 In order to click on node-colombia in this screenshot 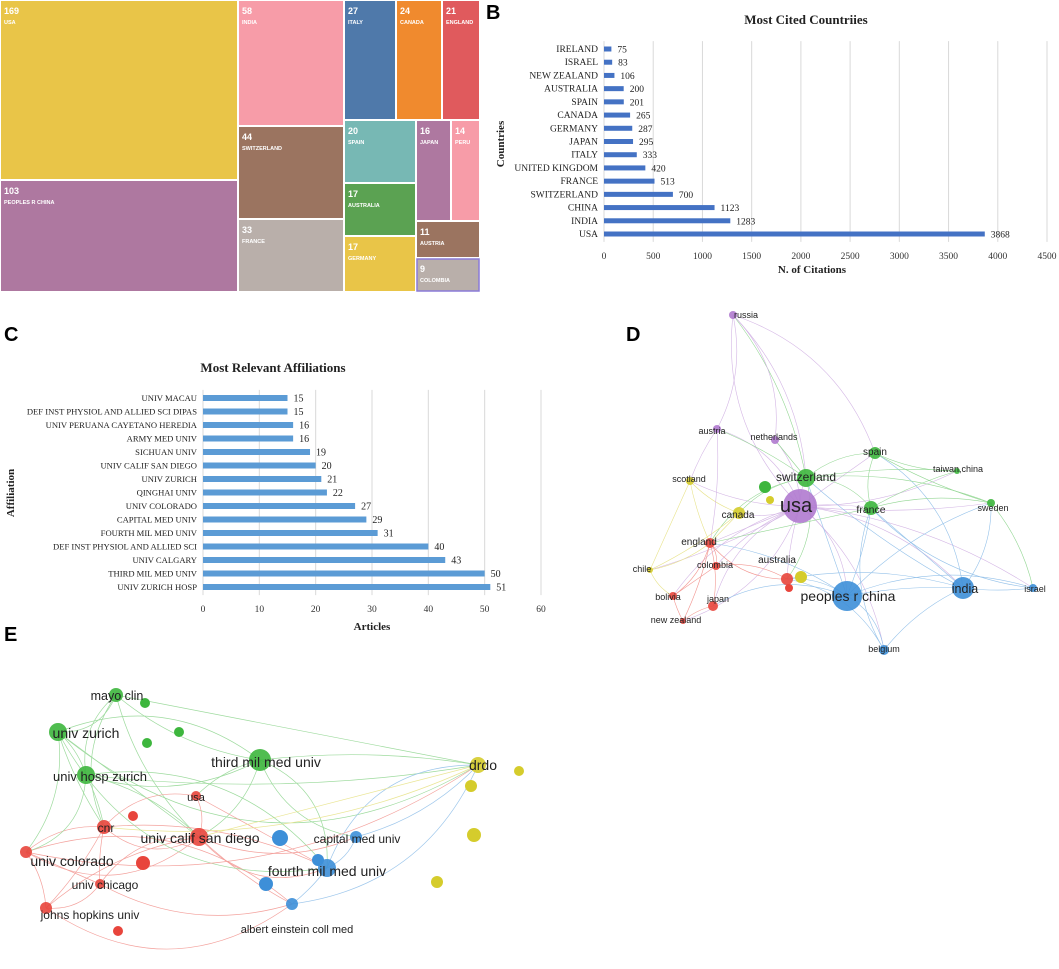, I will do `click(716, 566)`.